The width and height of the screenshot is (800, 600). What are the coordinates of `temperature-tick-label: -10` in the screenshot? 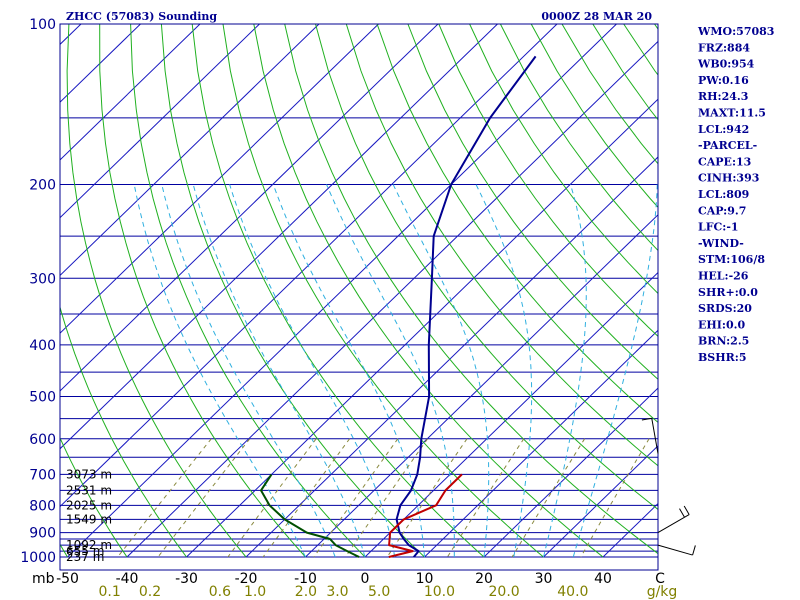 It's located at (305, 579).